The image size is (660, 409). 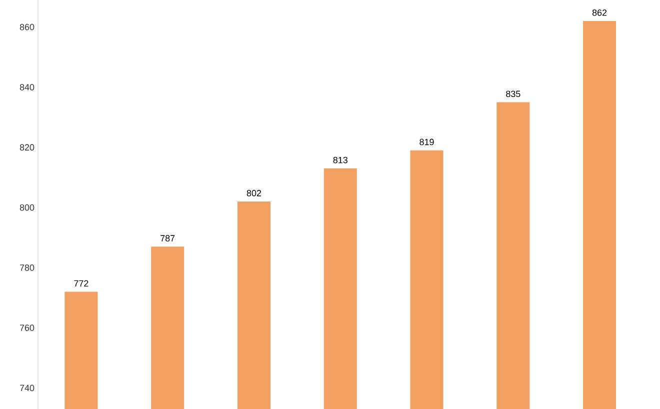 I want to click on y-tick-label: 780, so click(x=27, y=267).